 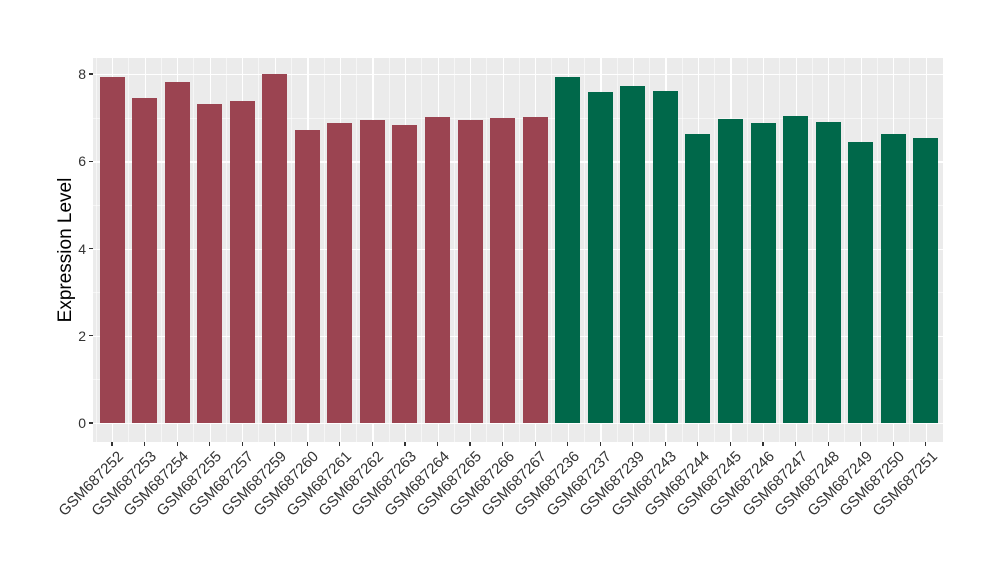 I want to click on bar-GSM687249, so click(x=861, y=282).